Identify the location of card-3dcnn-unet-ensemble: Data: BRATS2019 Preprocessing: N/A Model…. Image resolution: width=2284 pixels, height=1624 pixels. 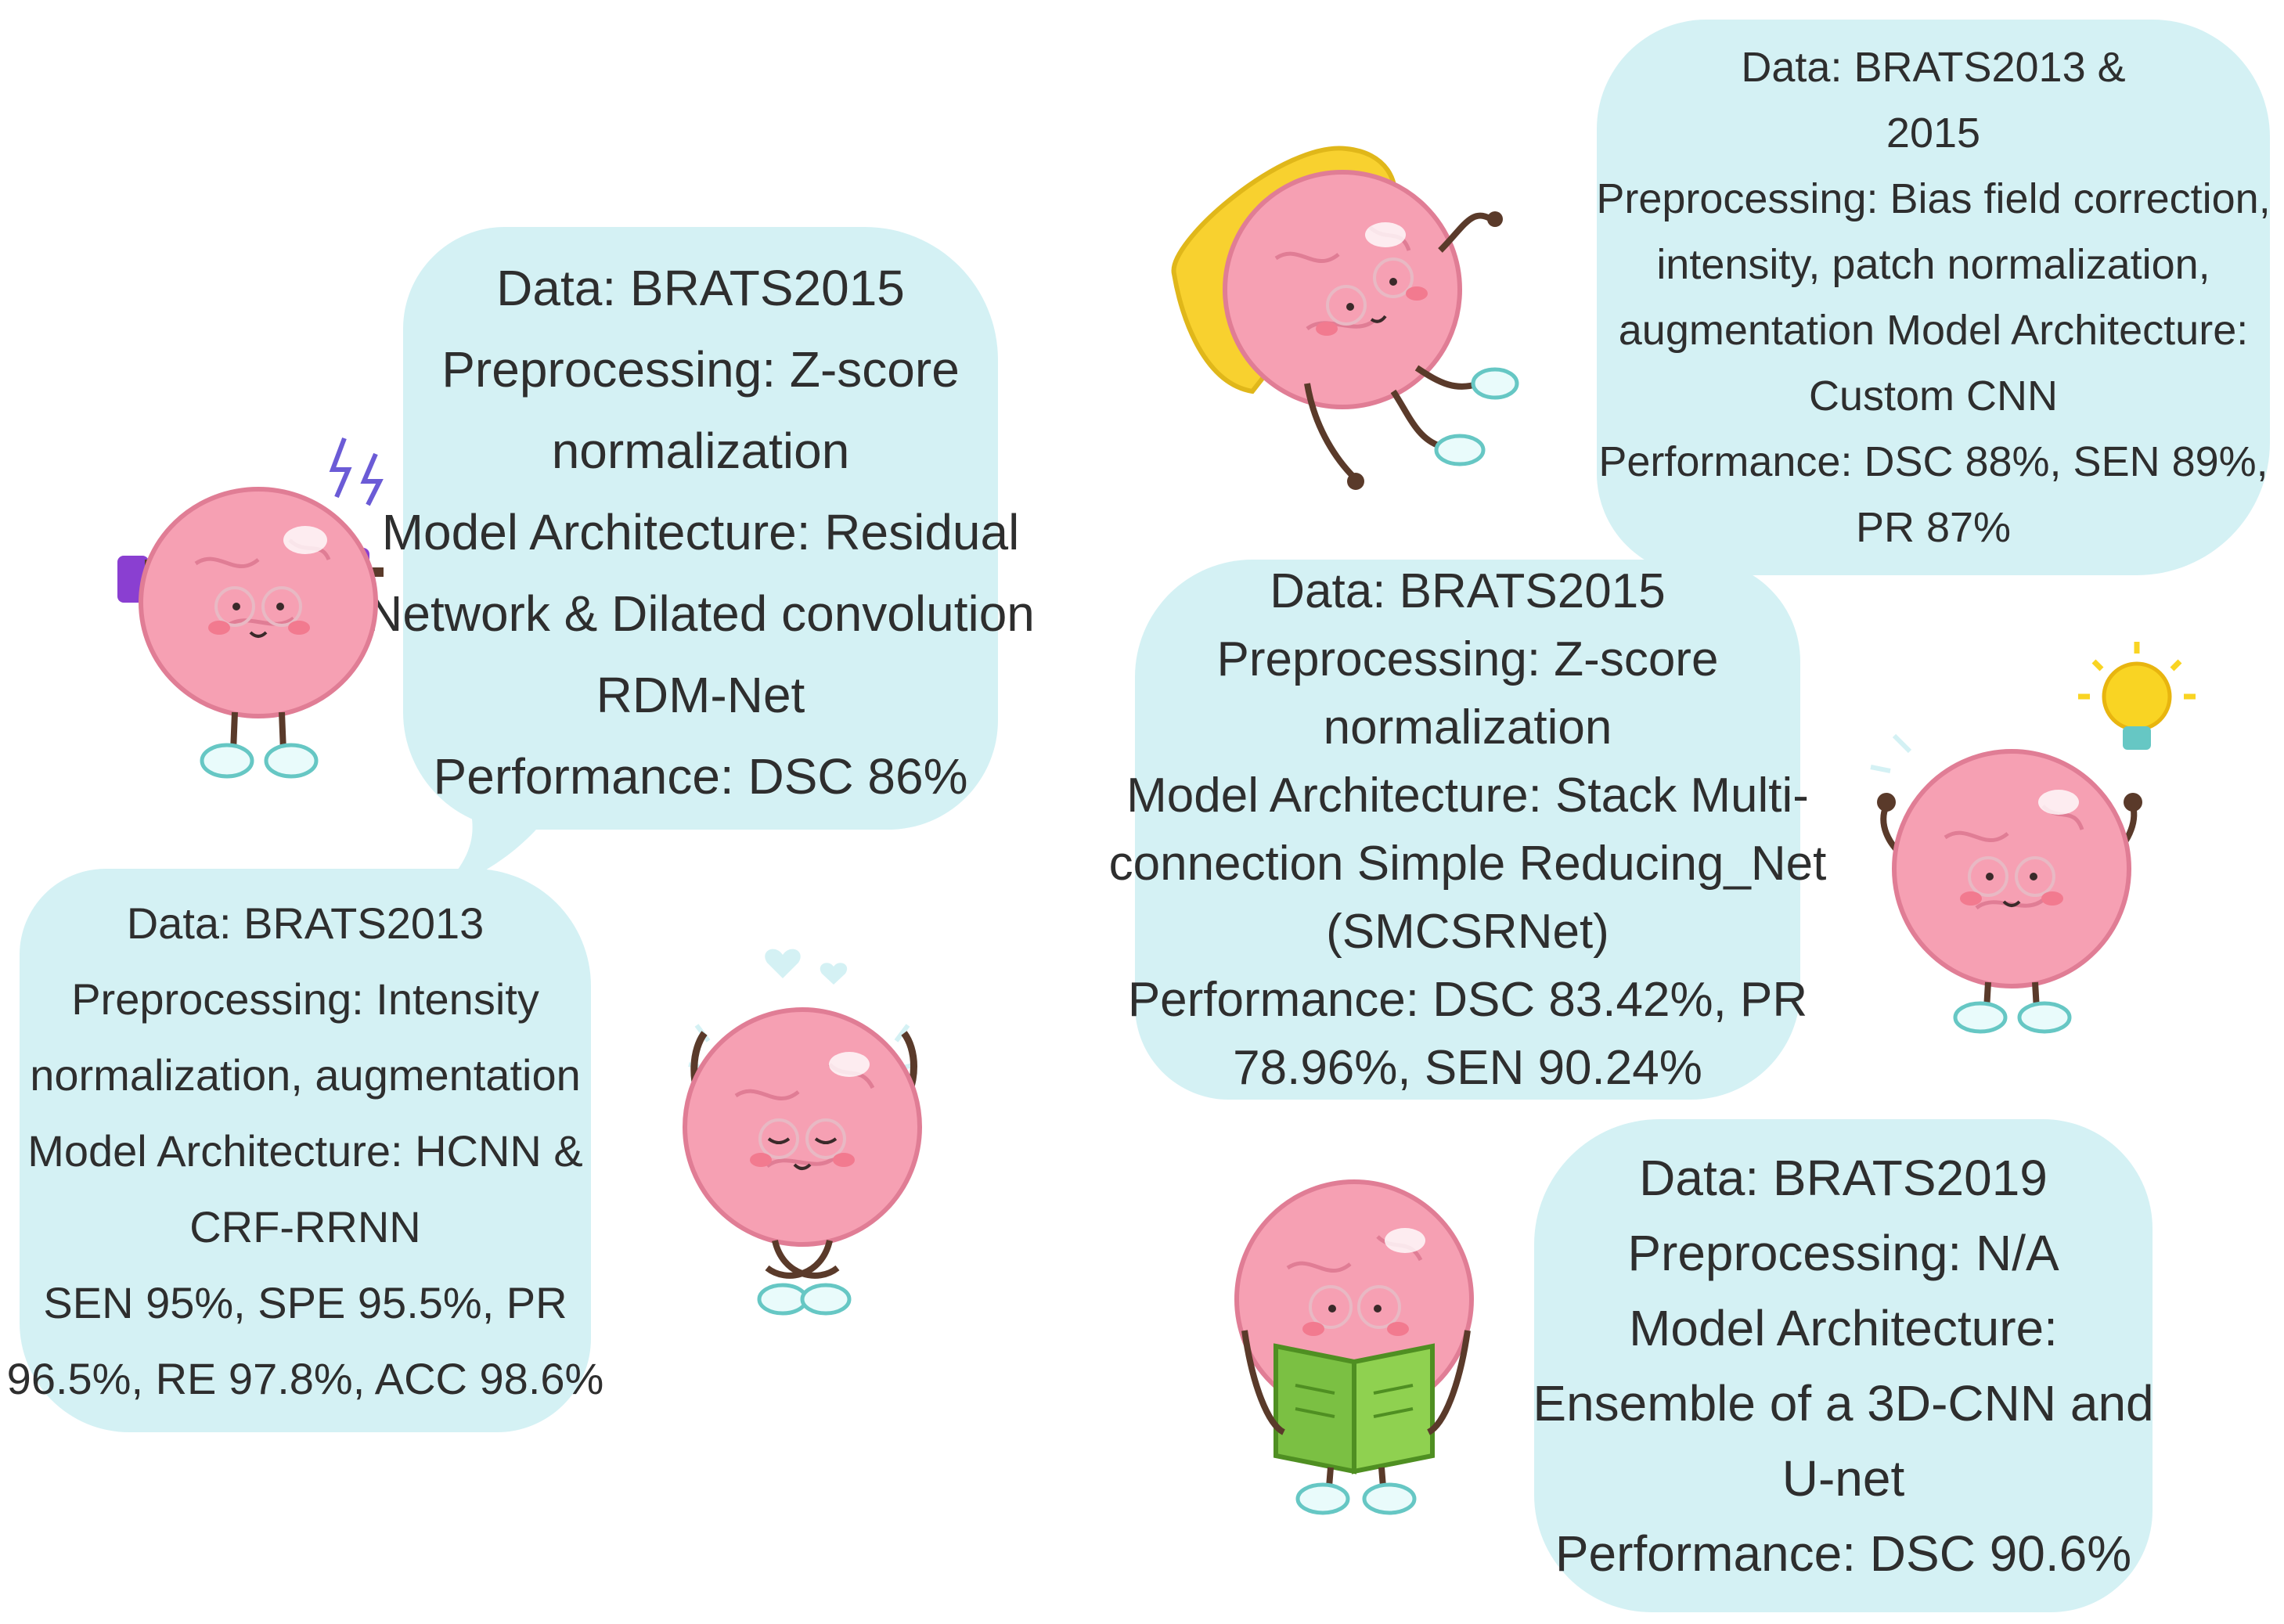
(1843, 1365).